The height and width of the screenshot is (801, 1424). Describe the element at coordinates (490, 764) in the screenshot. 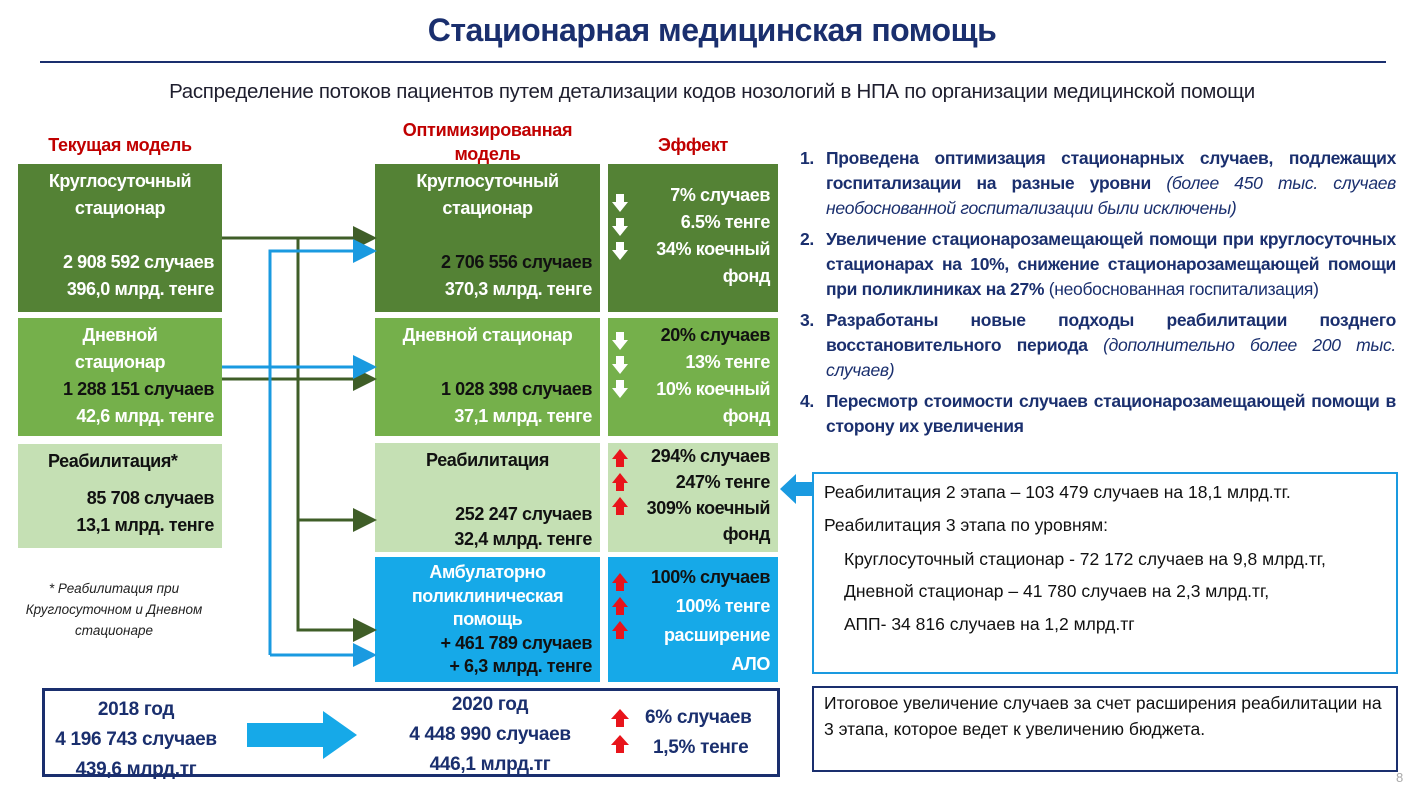

I see `money: 446,1 млрд.тг` at that location.